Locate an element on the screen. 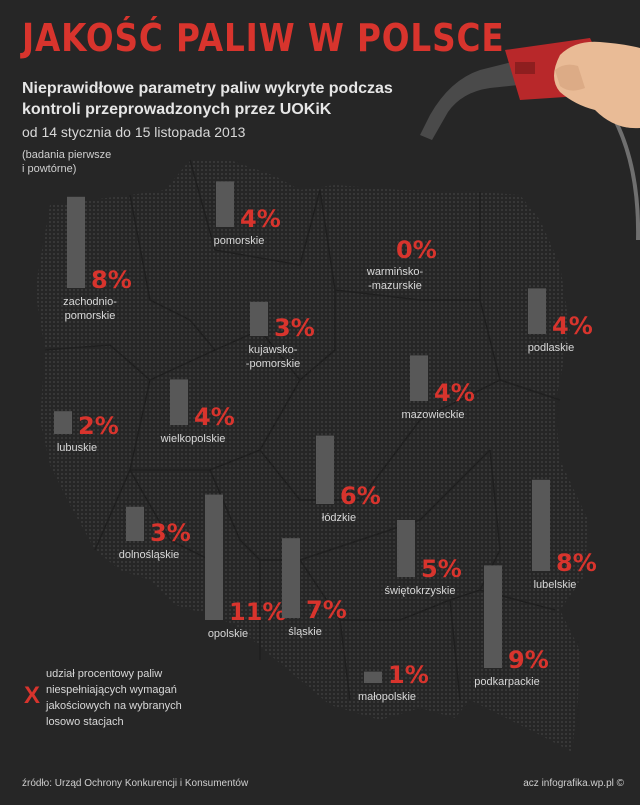  note: (badania pierwsze i powtórne) is located at coordinates (67, 162).